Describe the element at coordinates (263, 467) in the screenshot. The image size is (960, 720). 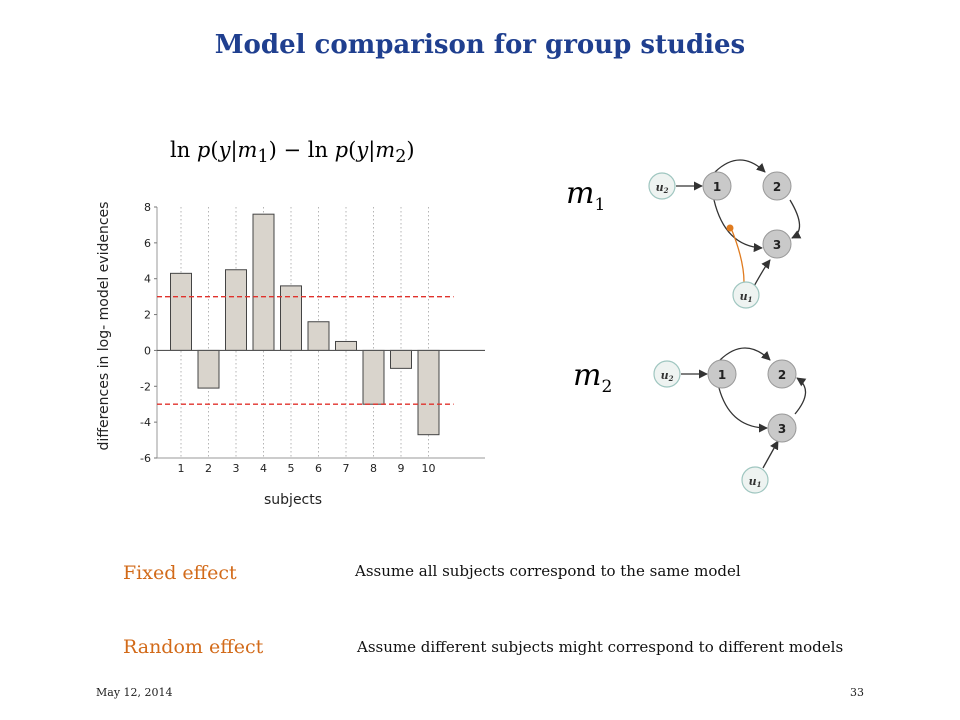
I see `x-tick-label: 4` at that location.